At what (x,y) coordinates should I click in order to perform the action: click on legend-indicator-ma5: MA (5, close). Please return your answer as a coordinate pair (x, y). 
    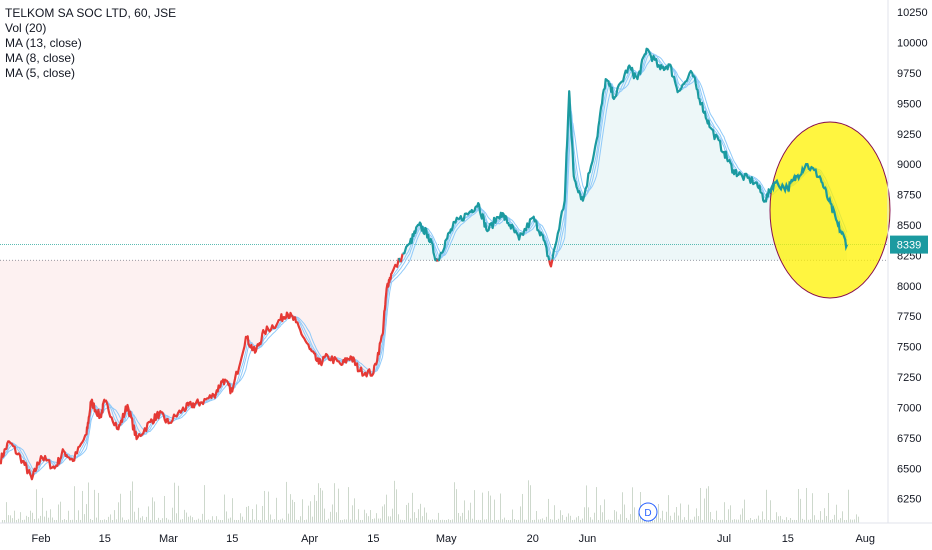
    Looking at the image, I should click on (40, 73).